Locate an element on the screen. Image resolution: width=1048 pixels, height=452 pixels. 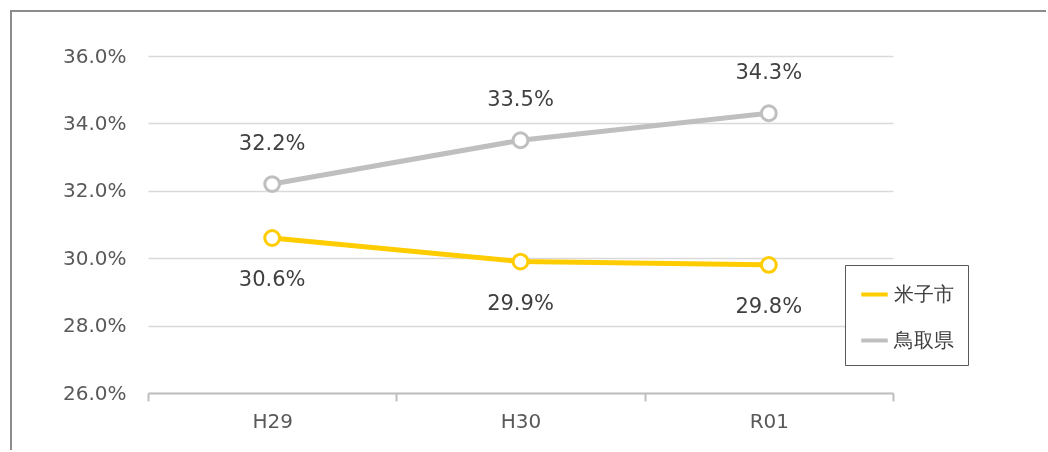
y-tick-label: 28.0% is located at coordinates (94, 325).